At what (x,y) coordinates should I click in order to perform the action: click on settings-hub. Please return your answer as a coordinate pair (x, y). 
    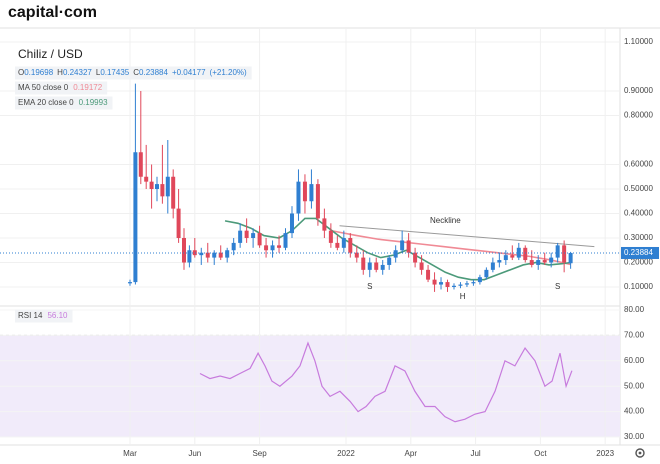
    Looking at the image, I should click on (640, 453).